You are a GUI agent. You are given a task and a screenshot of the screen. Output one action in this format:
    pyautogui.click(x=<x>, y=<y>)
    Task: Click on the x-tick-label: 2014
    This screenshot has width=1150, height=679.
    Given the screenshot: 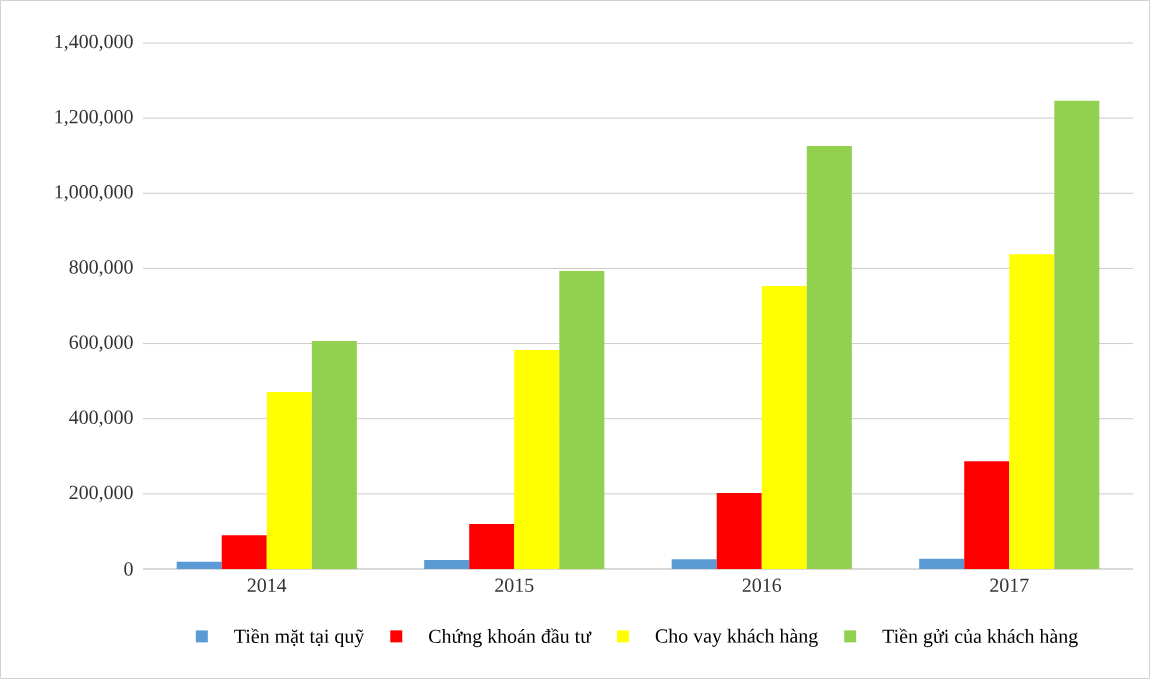 What is the action you would take?
    pyautogui.click(x=267, y=585)
    